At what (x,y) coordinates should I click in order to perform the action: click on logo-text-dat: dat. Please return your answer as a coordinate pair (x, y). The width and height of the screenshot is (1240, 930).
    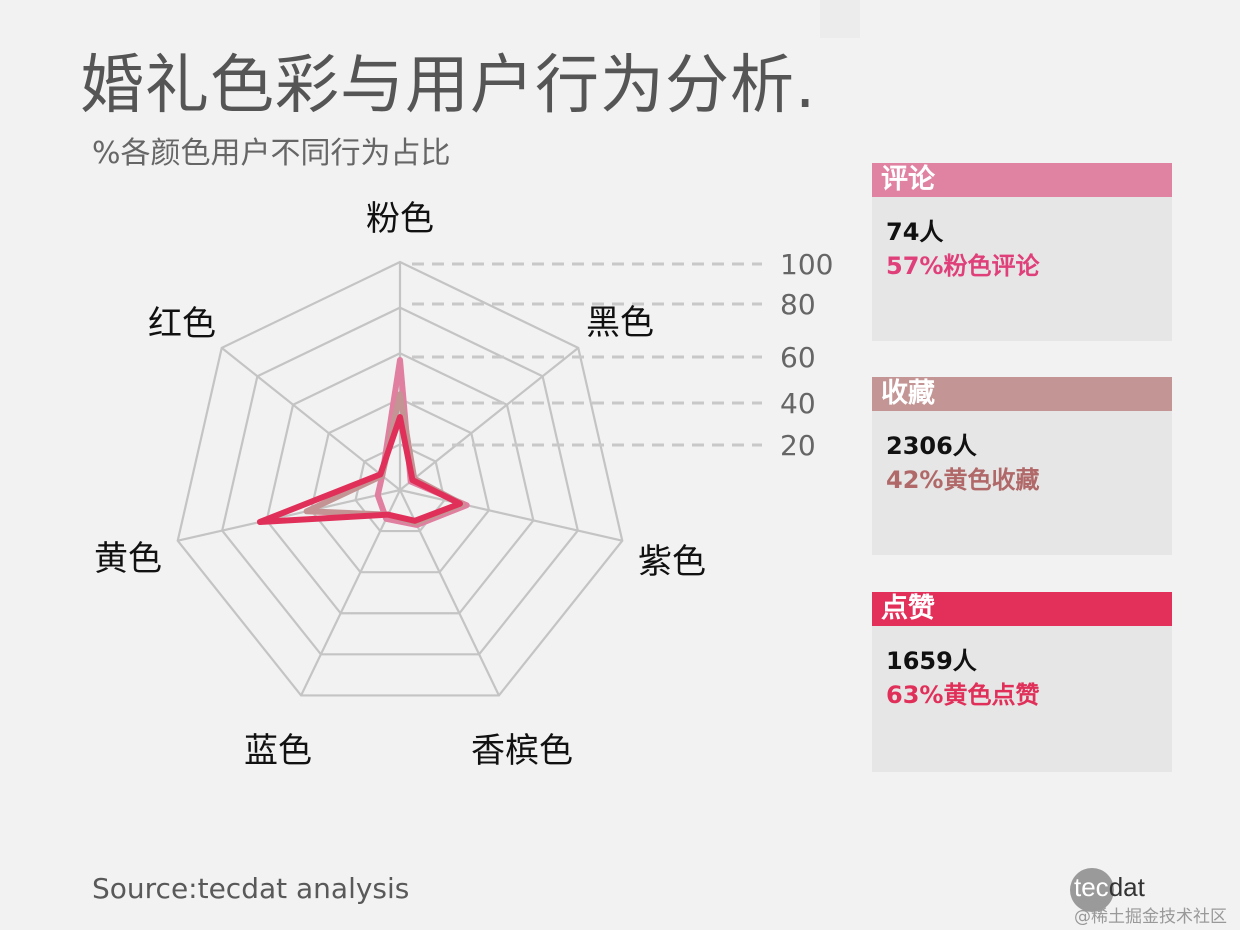
    Looking at the image, I should click on (1126, 887).